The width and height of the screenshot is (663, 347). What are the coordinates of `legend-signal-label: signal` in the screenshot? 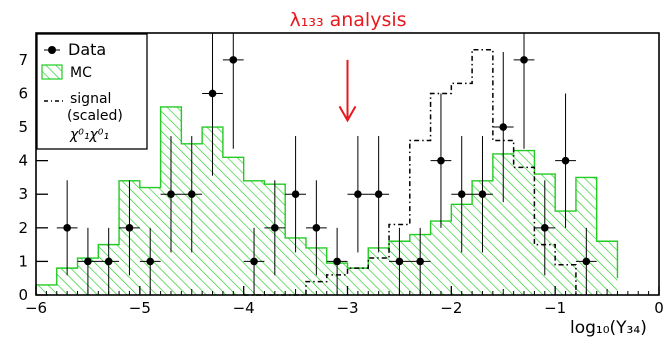 It's located at (90, 99).